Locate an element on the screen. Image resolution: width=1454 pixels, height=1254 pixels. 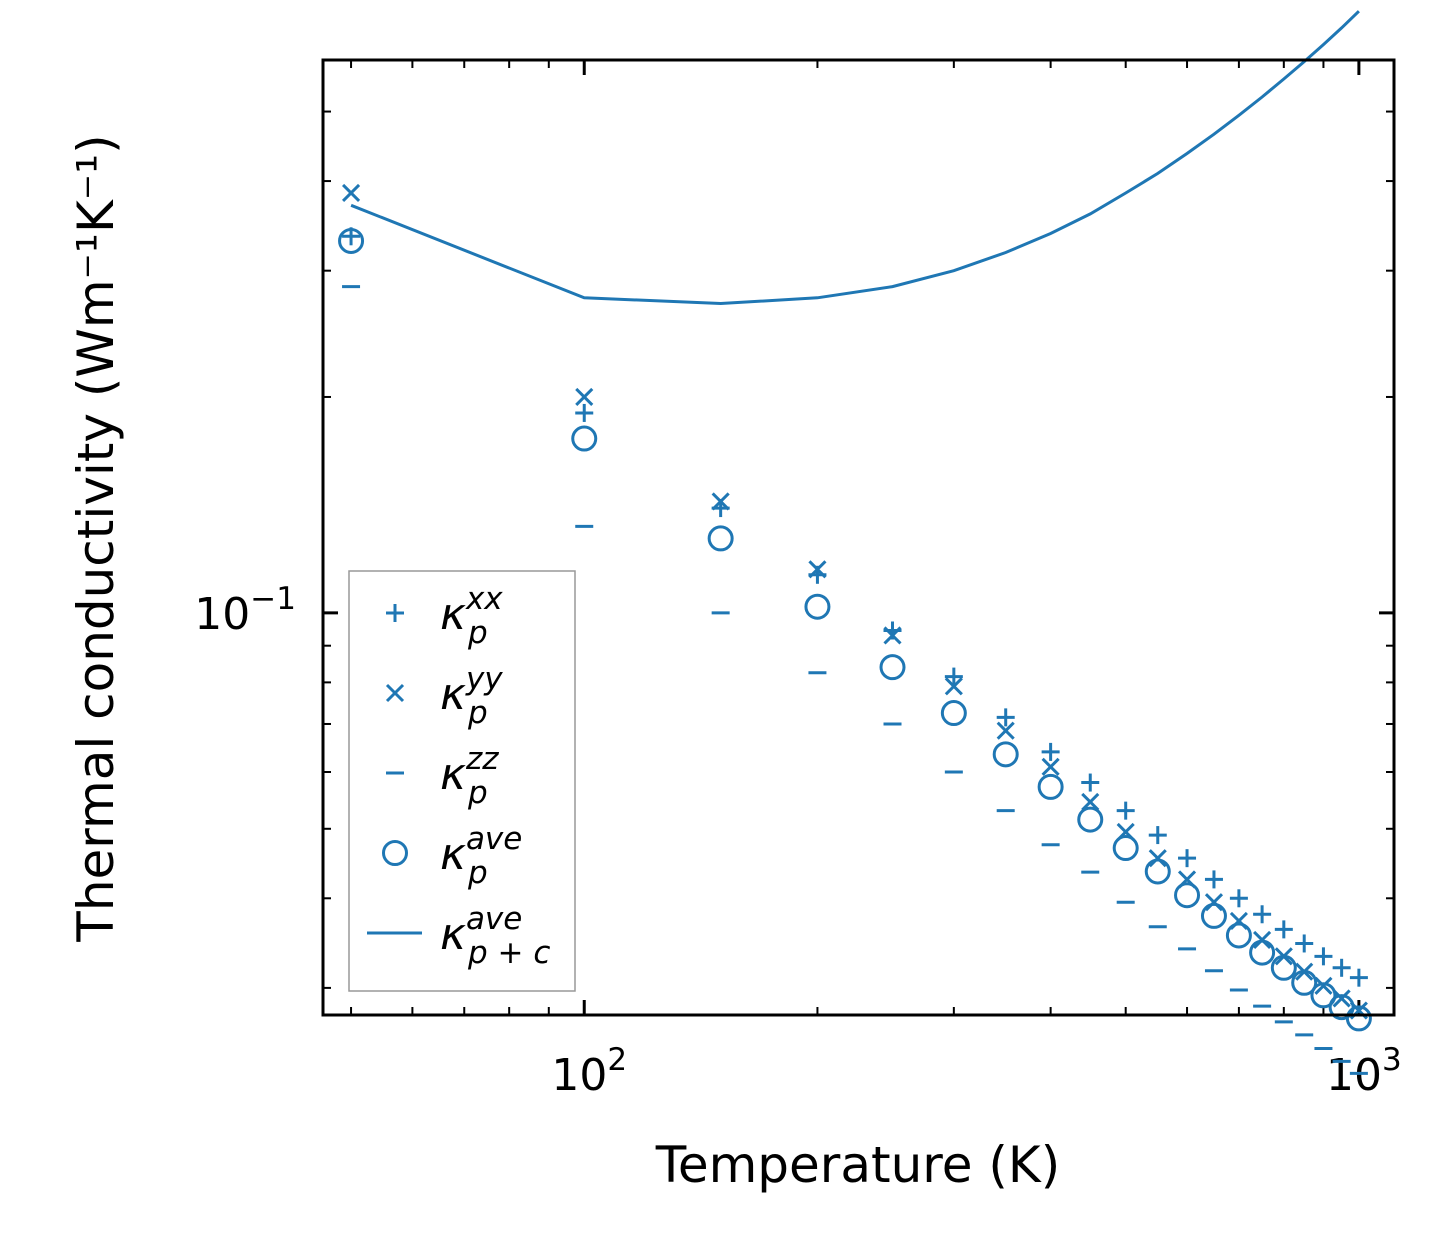
legend-label: κzz is located at coordinates (469, 770).